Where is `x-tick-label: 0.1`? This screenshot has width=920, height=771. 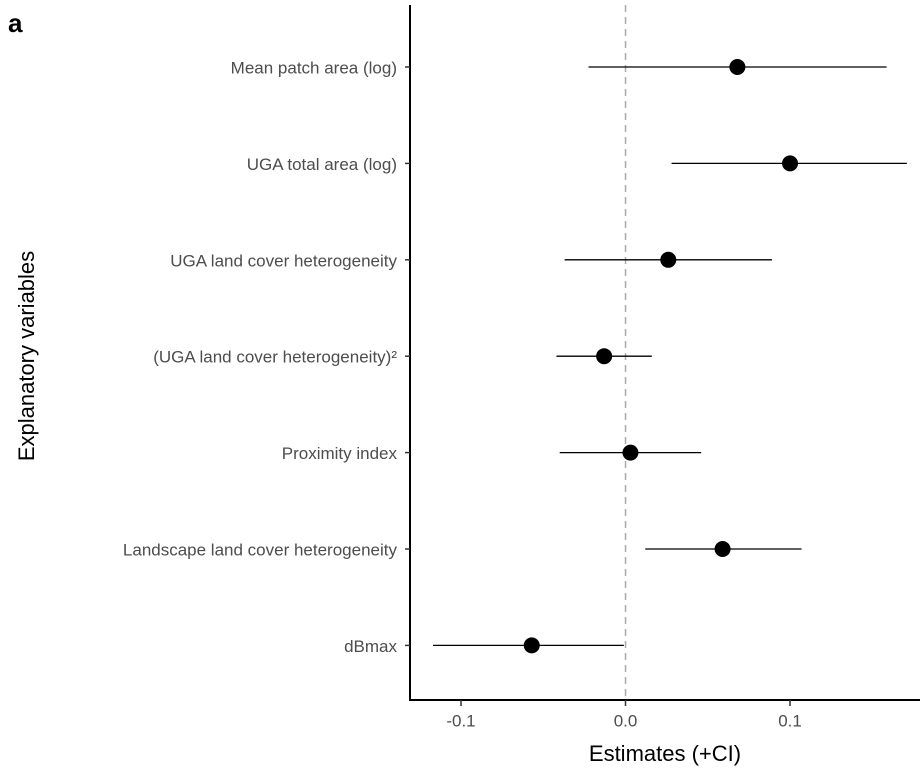 x-tick-label: 0.1 is located at coordinates (790, 720).